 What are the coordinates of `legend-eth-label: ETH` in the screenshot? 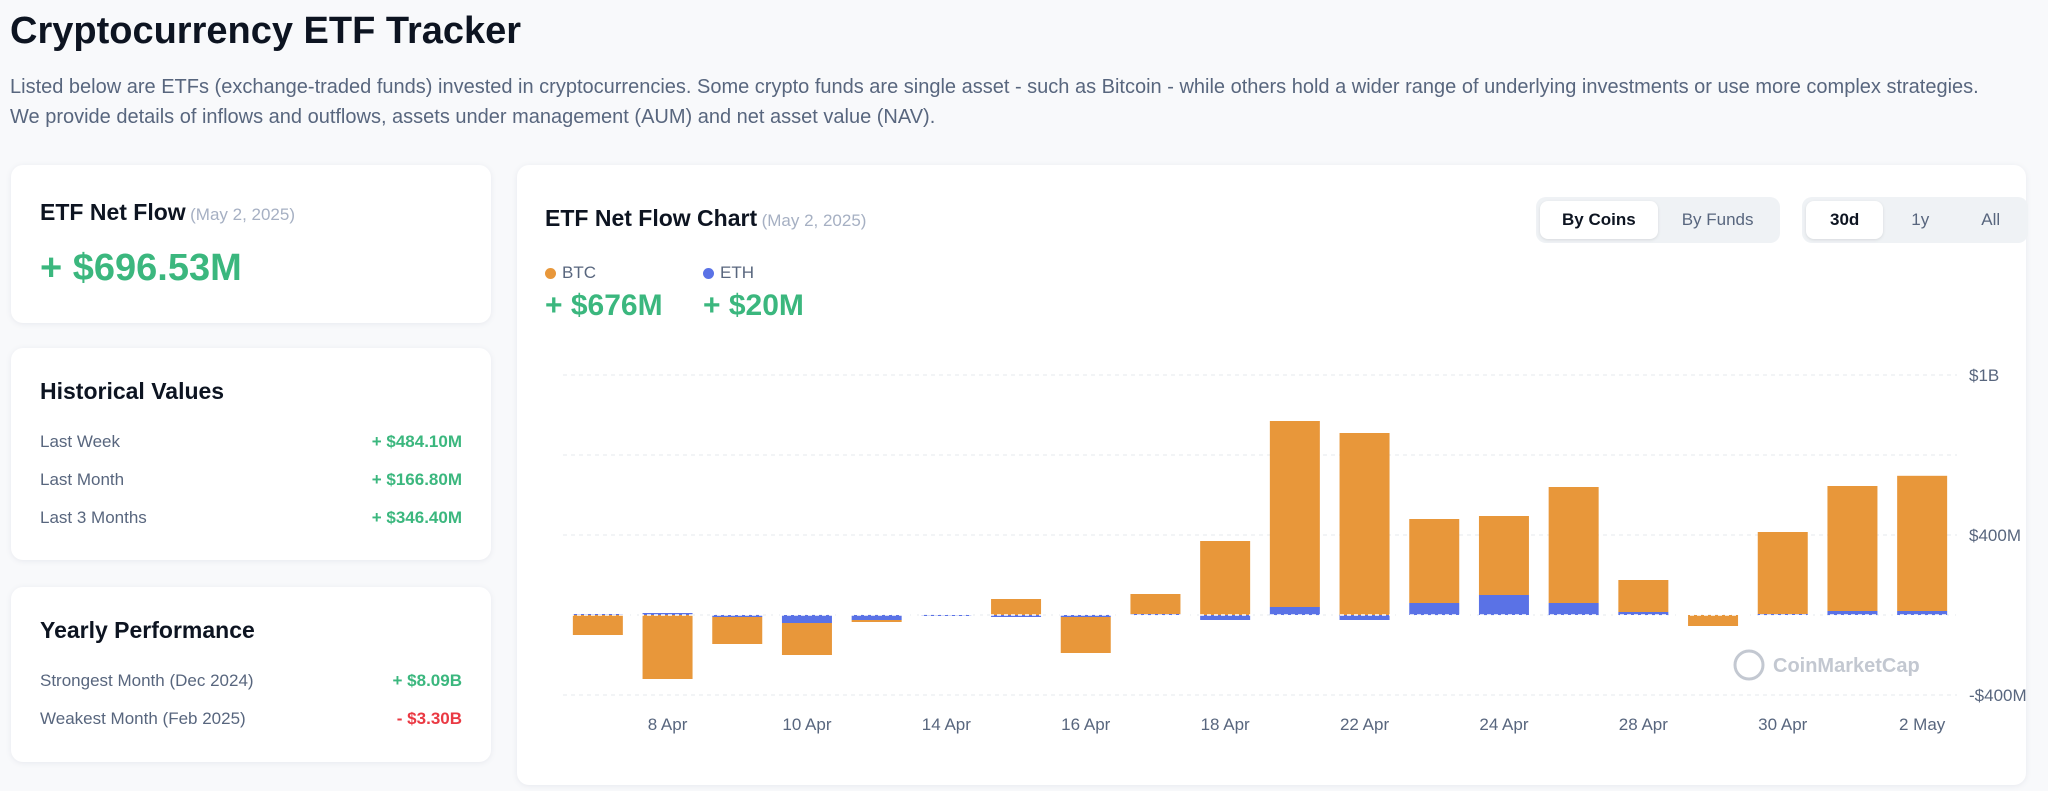 It's located at (753, 273).